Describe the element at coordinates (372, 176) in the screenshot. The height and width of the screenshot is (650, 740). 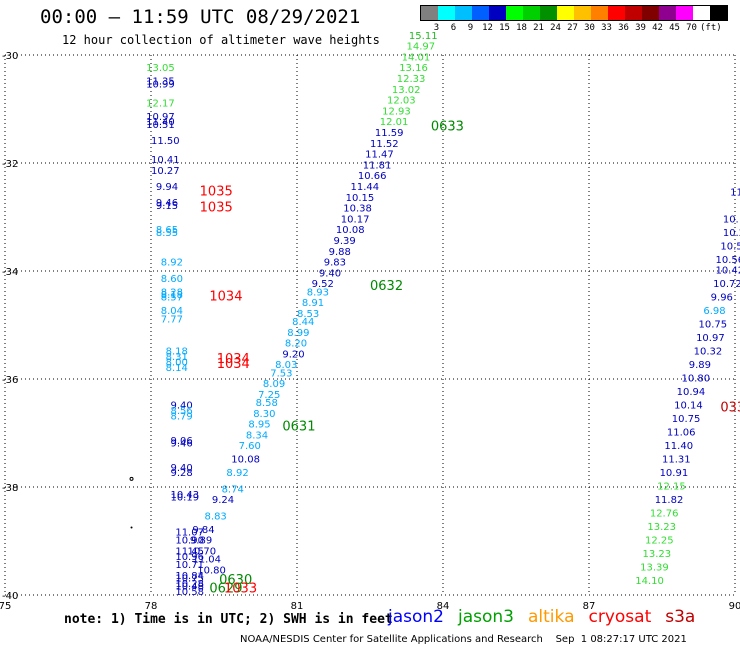
I see `wave-height-label: 10.66` at that location.